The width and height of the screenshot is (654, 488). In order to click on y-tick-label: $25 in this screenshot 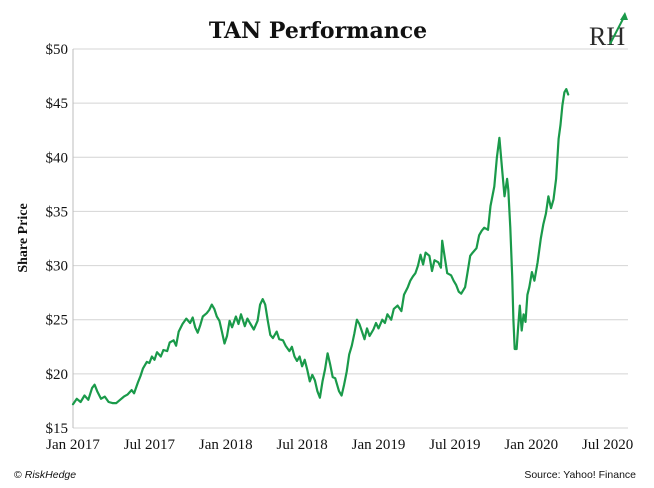, I will do `click(57, 321)`.